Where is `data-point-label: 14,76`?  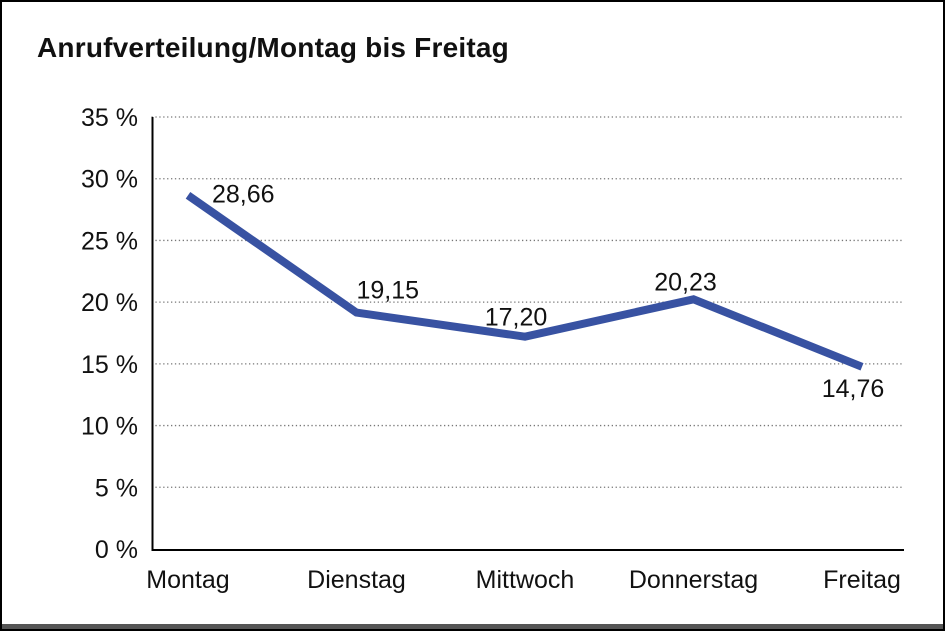 data-point-label: 14,76 is located at coordinates (853, 389).